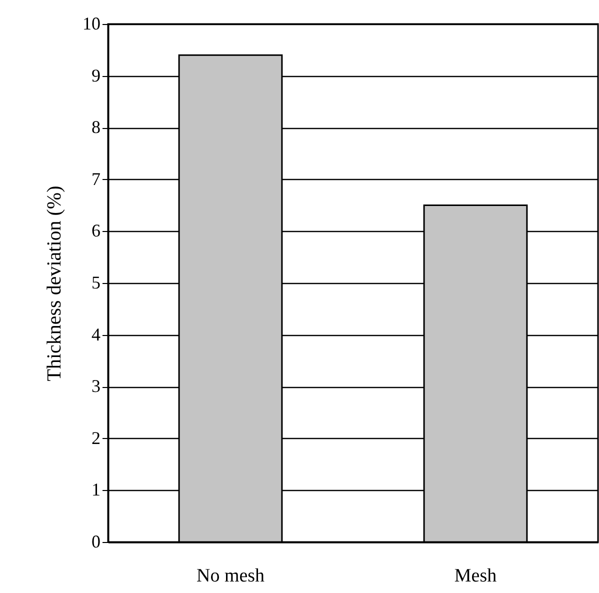 Image resolution: width=599 pixels, height=593 pixels. I want to click on y-tick-label: 7, so click(96, 178).